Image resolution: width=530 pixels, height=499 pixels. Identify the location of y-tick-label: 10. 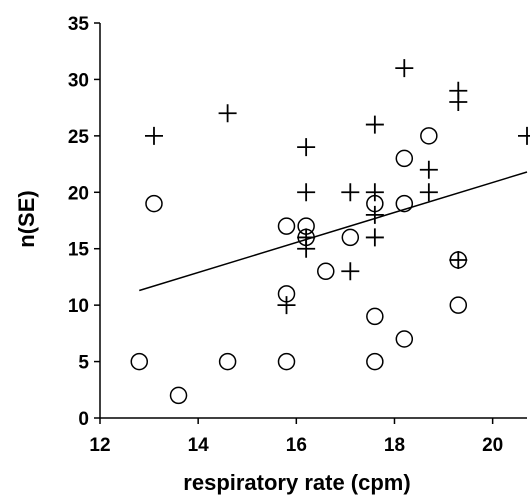
(78, 306).